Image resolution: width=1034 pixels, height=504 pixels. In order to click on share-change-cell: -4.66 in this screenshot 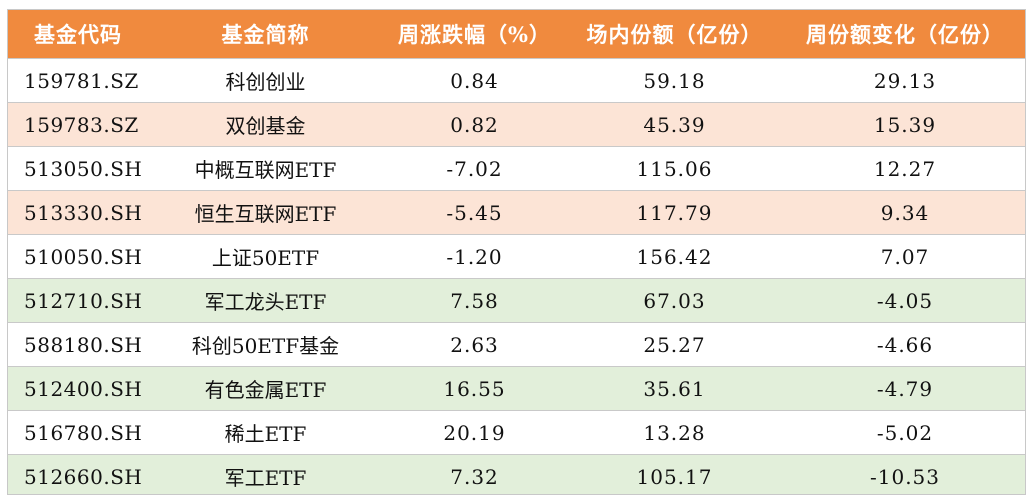, I will do `click(904, 344)`.